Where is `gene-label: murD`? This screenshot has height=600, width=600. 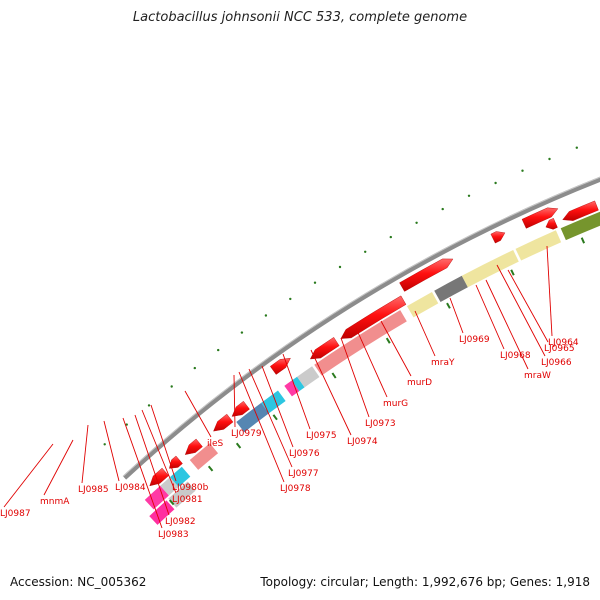
gene-label: murD is located at coordinates (419, 383).